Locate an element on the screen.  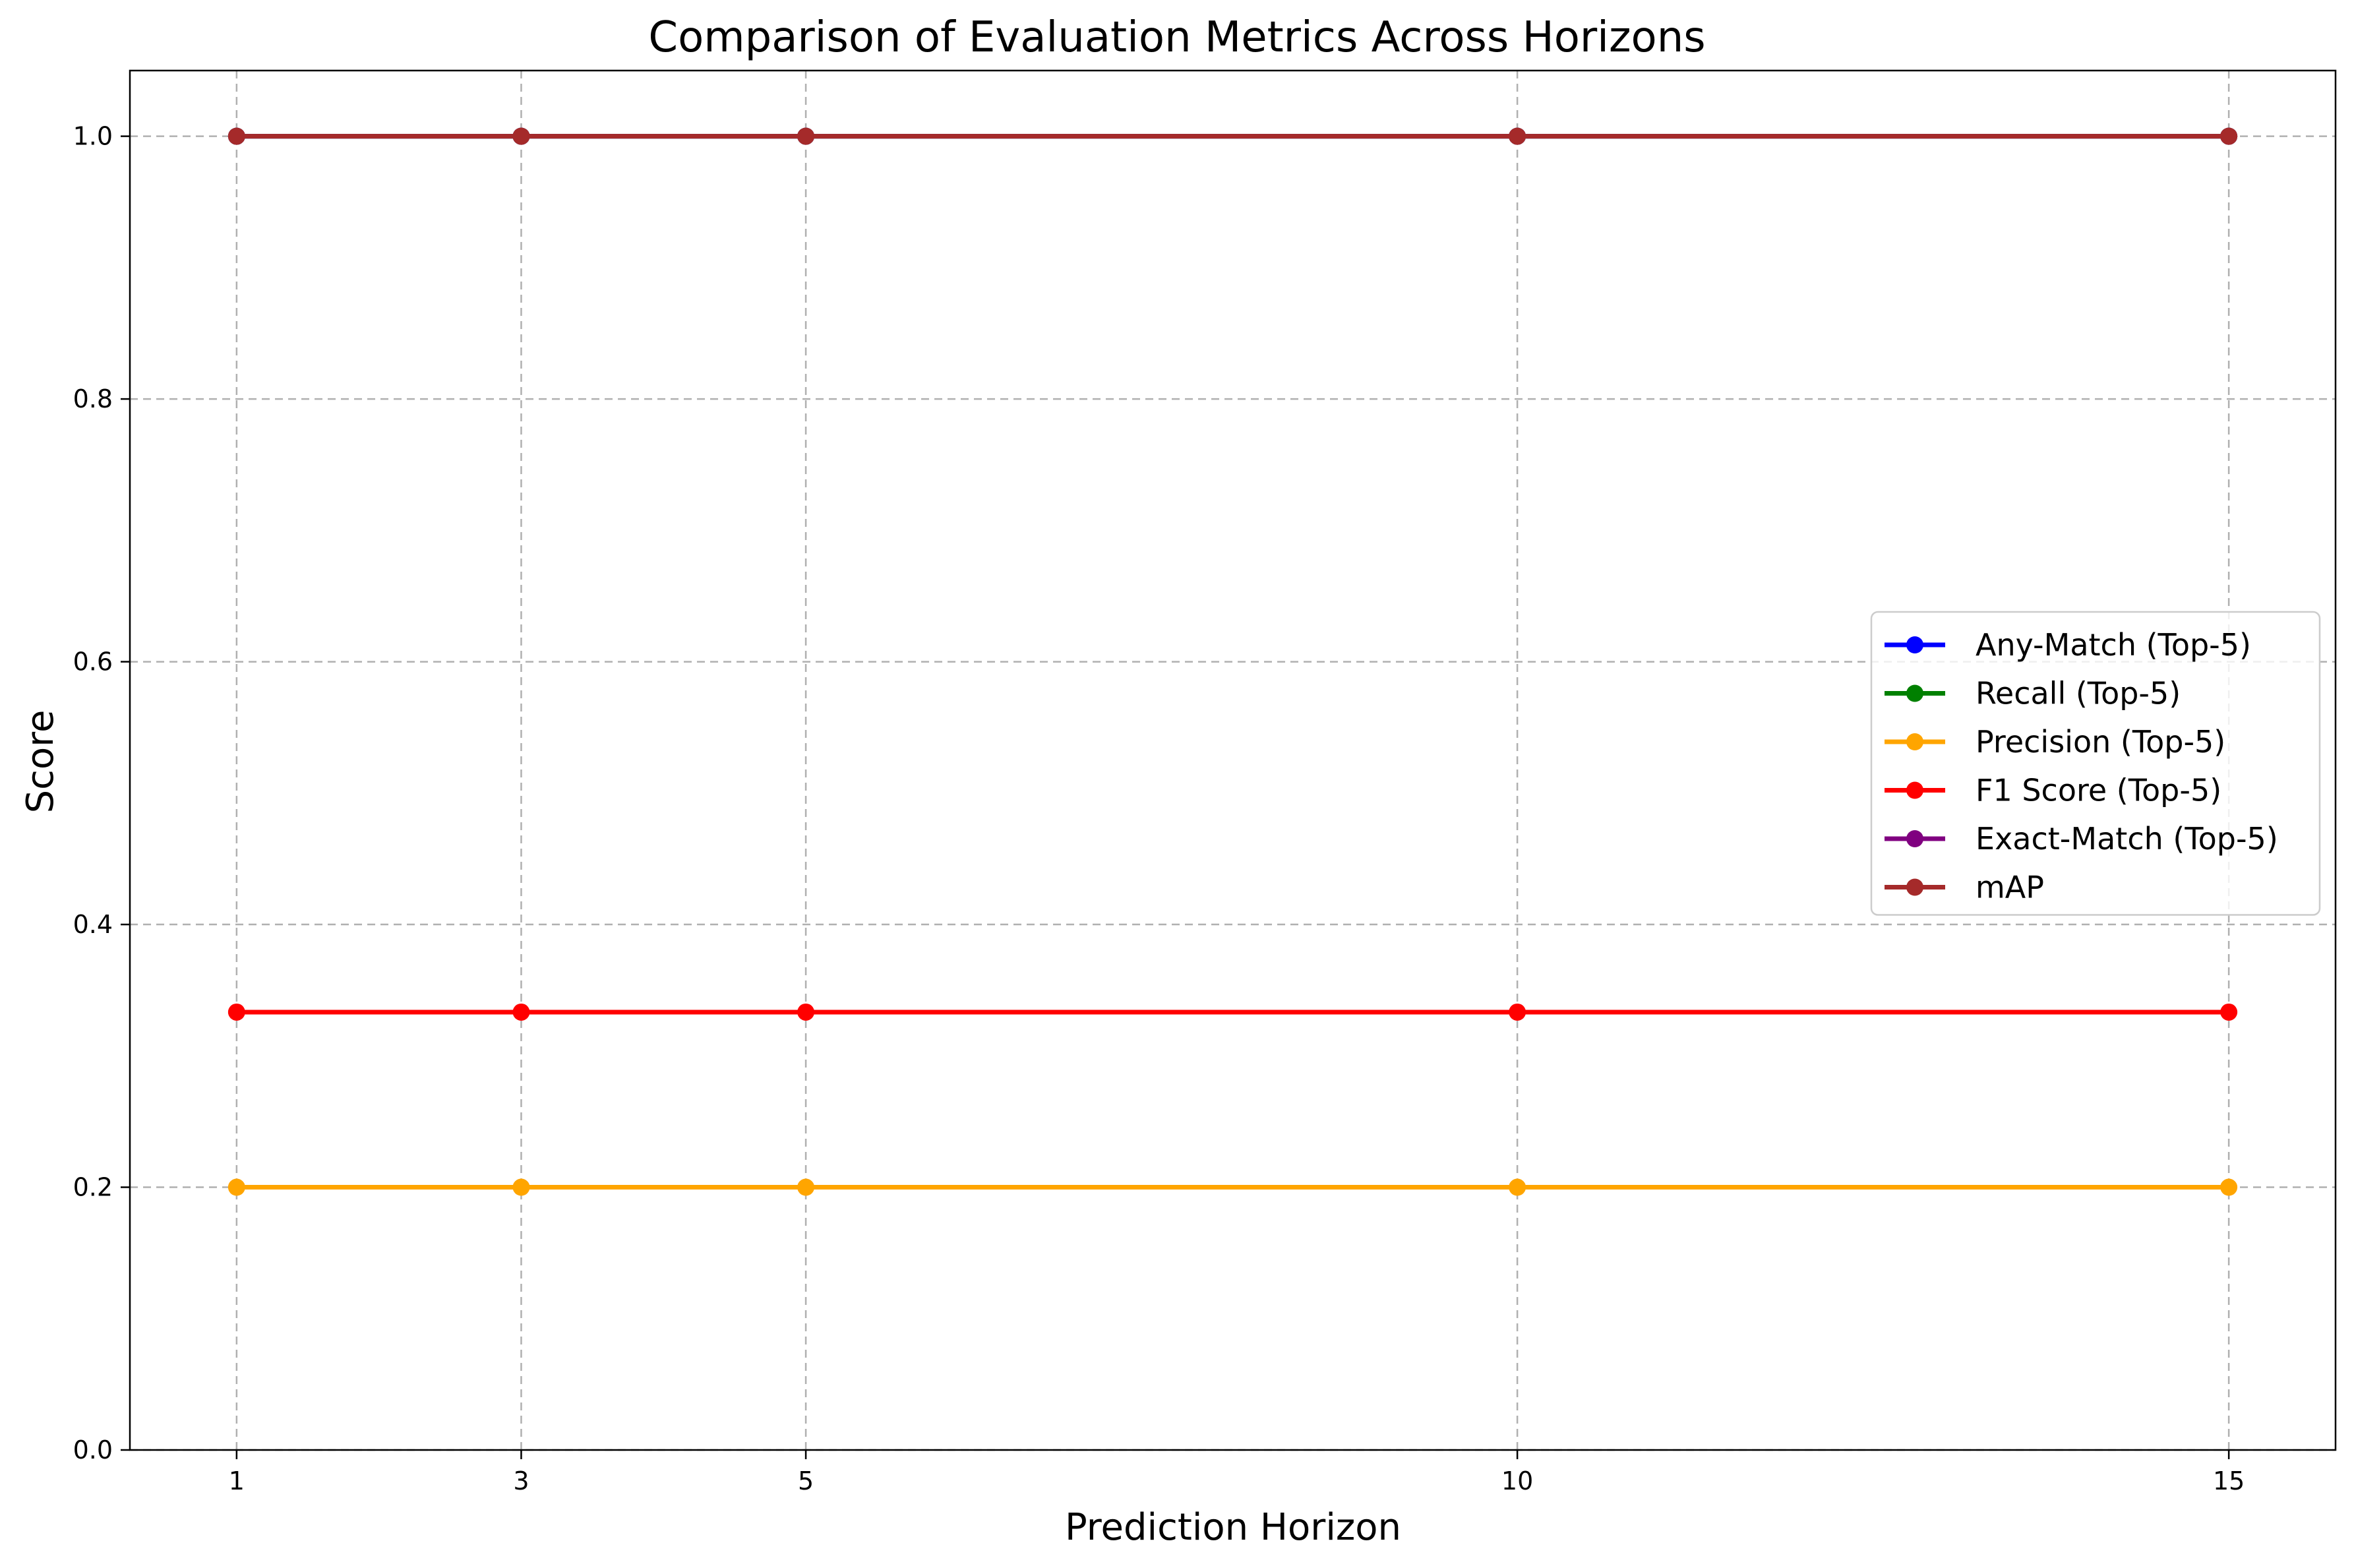
x-tick-label: 10 is located at coordinates (1517, 1481).